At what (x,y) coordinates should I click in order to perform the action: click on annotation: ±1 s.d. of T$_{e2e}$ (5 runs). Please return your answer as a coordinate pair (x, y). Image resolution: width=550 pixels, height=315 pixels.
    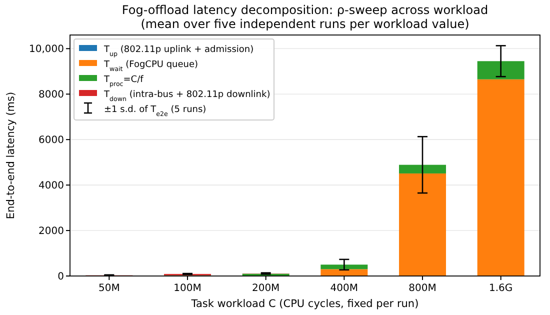
    Looking at the image, I should click on (155, 111).